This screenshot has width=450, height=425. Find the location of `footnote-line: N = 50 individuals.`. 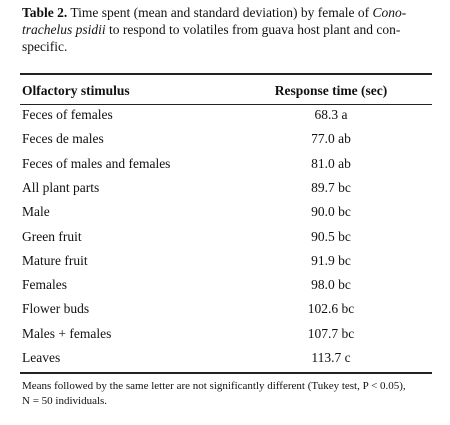

footnote-line: N = 50 individuals. is located at coordinates (65, 401).